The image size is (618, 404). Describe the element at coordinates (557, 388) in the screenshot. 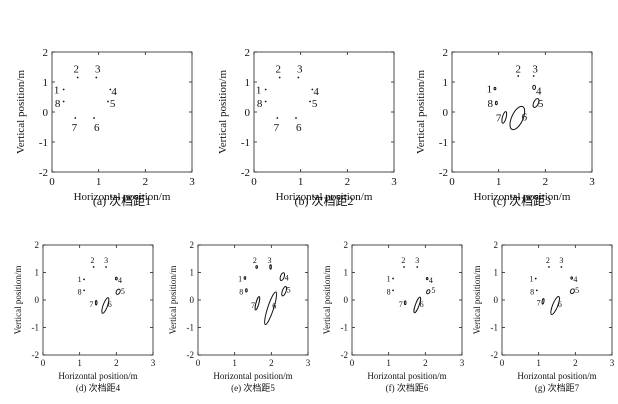

I see `panel-caption: (g) 次档距7` at that location.